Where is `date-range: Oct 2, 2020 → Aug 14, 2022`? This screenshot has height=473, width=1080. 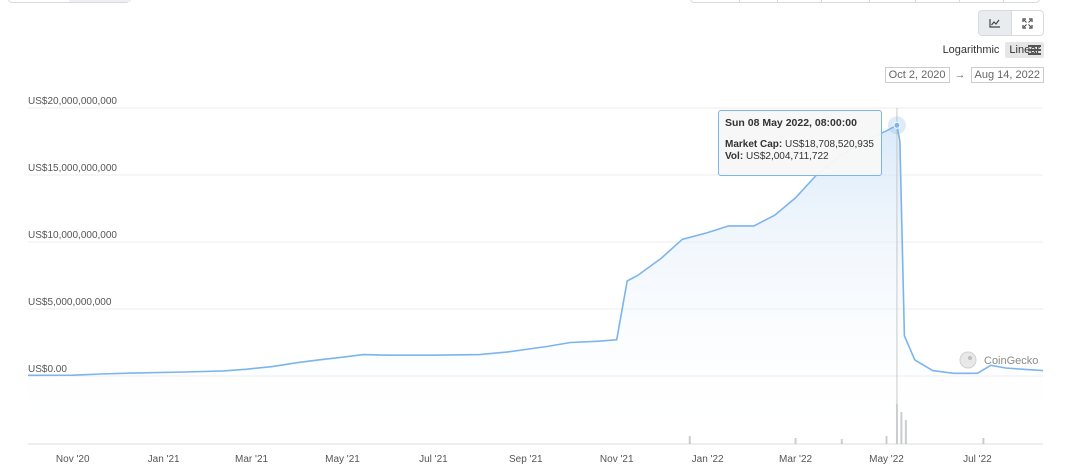 date-range: Oct 2, 2020 → Aug 14, 2022 is located at coordinates (964, 75).